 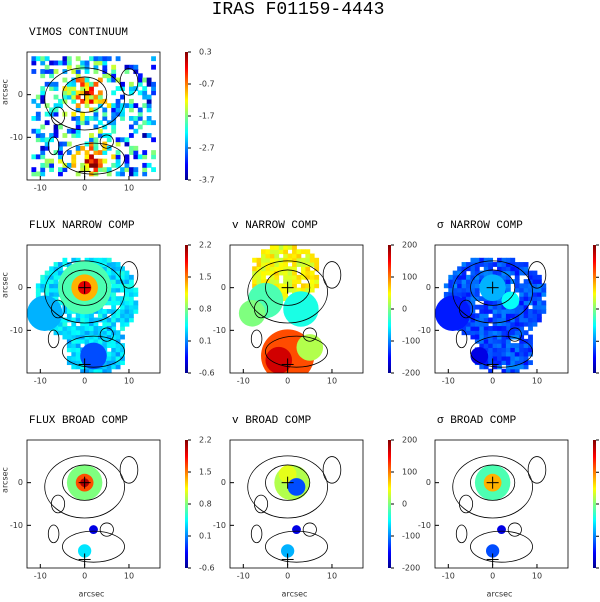 I want to click on colorbar, so click(x=389, y=504).